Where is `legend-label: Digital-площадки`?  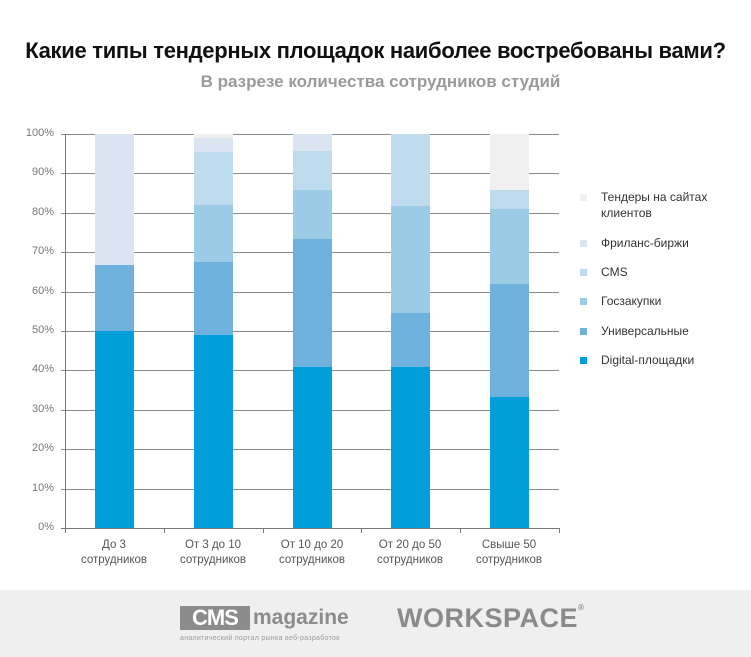
legend-label: Digital-площадки is located at coordinates (648, 360).